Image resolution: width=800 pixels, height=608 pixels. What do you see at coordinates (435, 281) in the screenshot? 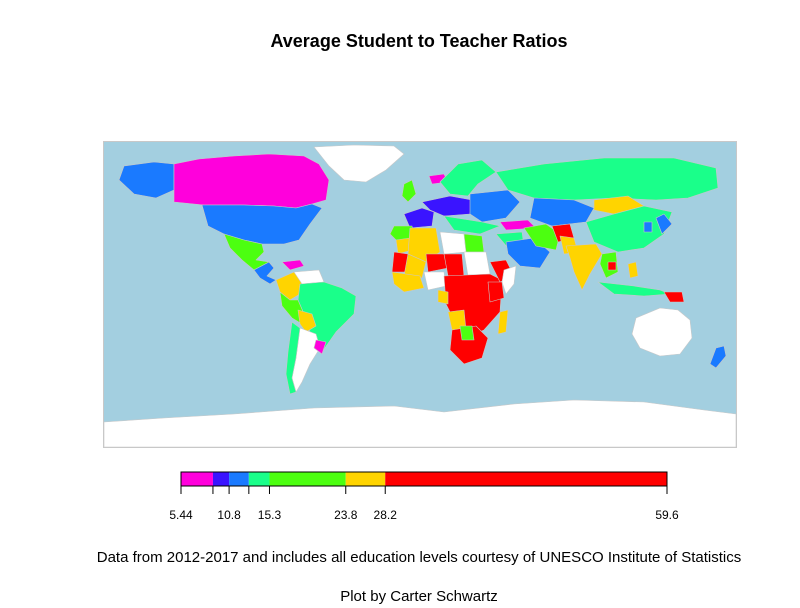
I see `region-nigeria` at bounding box center [435, 281].